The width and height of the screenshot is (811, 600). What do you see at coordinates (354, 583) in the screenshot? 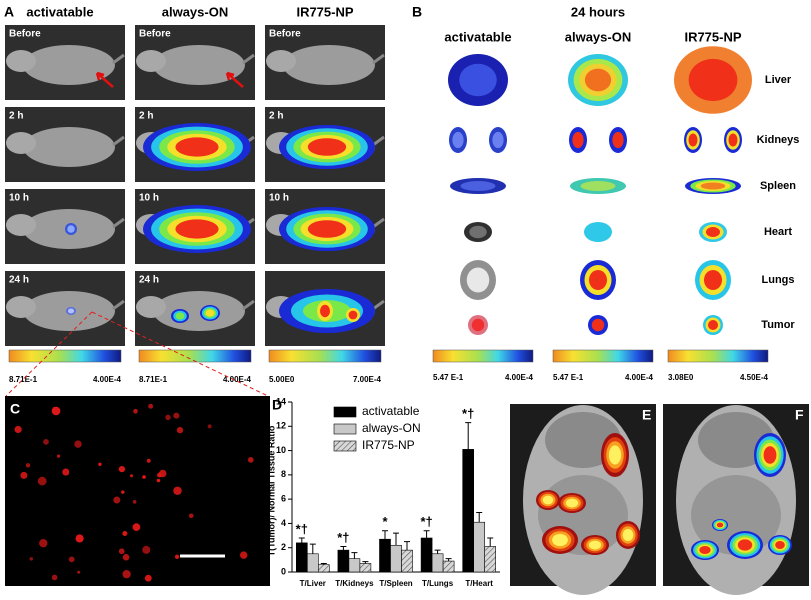
I see `x-tick-label: T/Kidneys` at bounding box center [354, 583].